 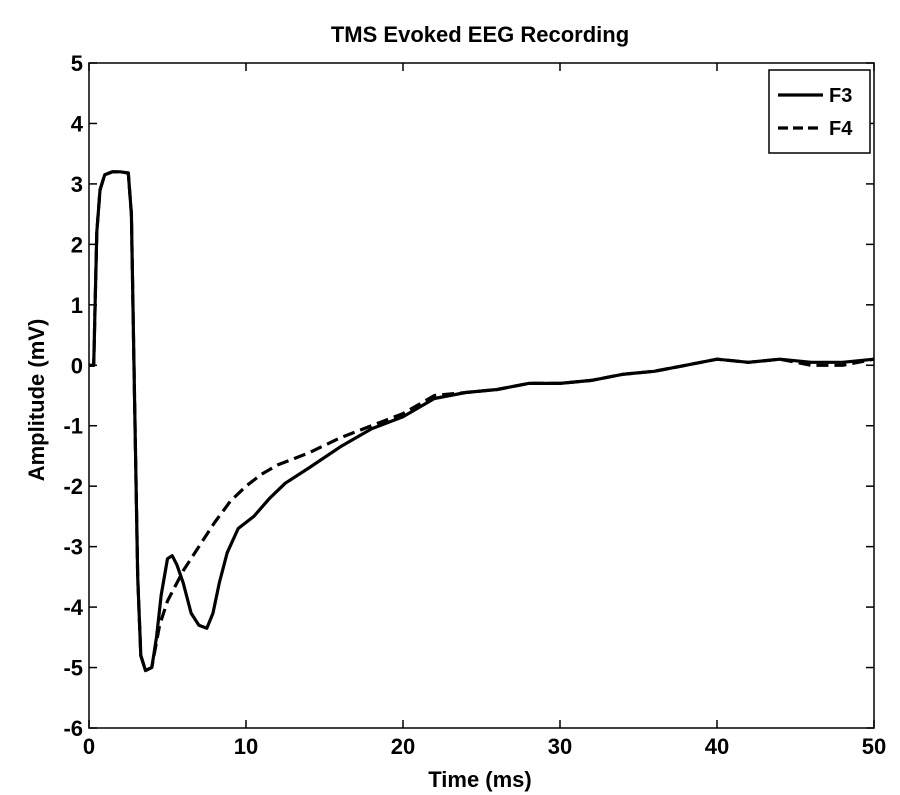 What do you see at coordinates (73, 426) in the screenshot?
I see `y-tick-label: -1` at bounding box center [73, 426].